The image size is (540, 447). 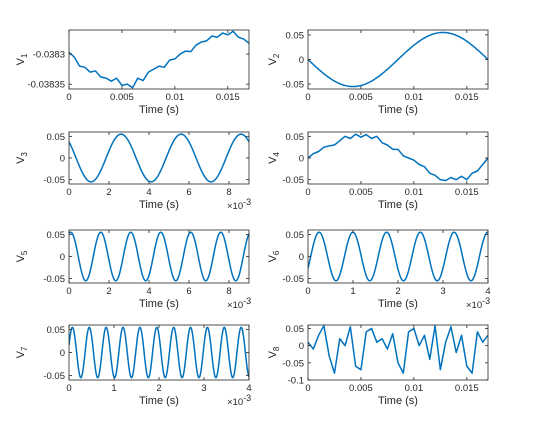 I want to click on y-axis-label: V8, so click(x=274, y=352).